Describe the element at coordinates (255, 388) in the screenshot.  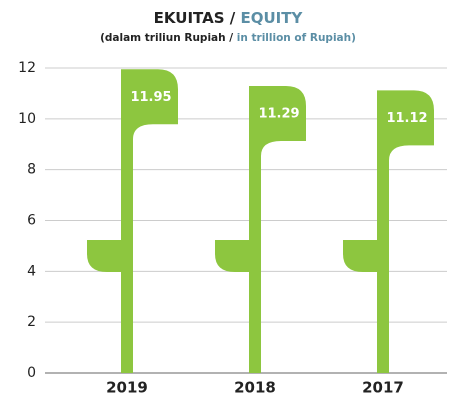
I see `x-tick-label: 2018` at that location.